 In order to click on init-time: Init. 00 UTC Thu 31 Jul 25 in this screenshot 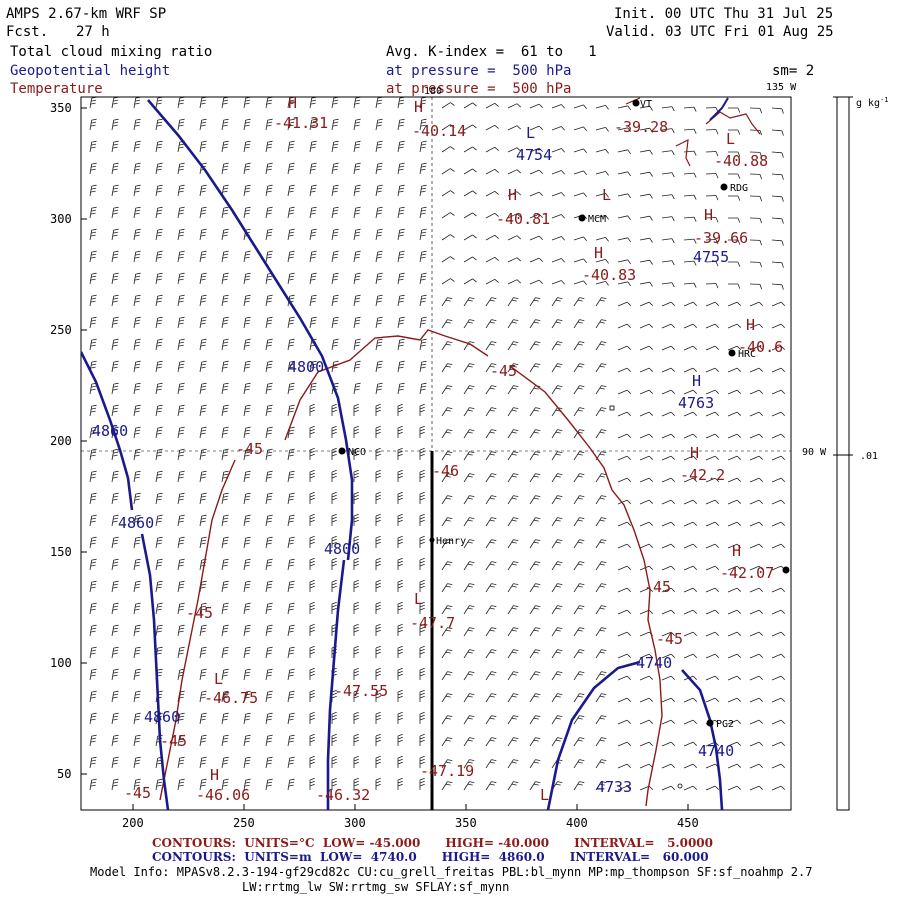, I will do `click(724, 14)`.